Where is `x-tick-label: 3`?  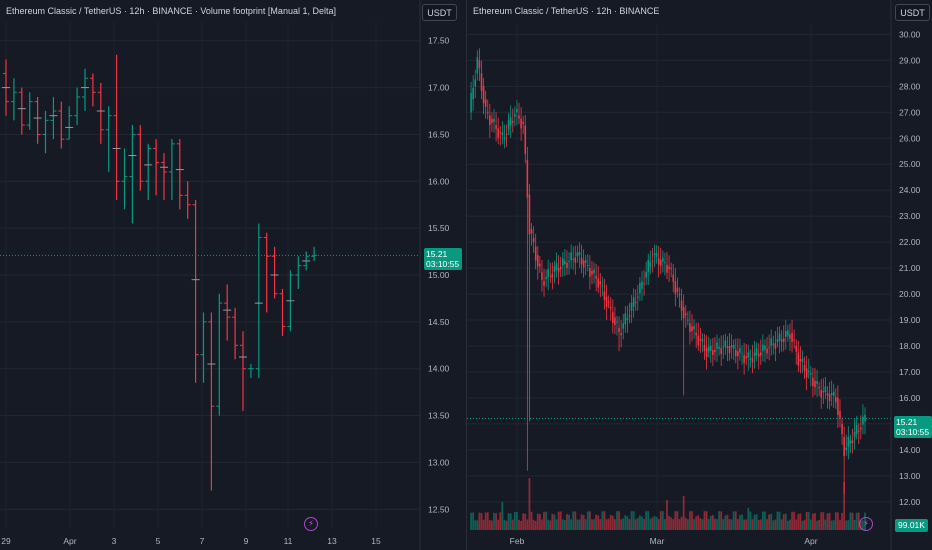 x-tick-label: 3 is located at coordinates (114, 541).